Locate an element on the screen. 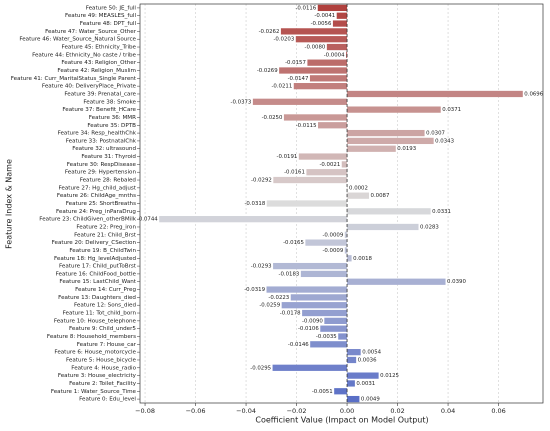  value-label: -0.0262 is located at coordinates (269, 32).